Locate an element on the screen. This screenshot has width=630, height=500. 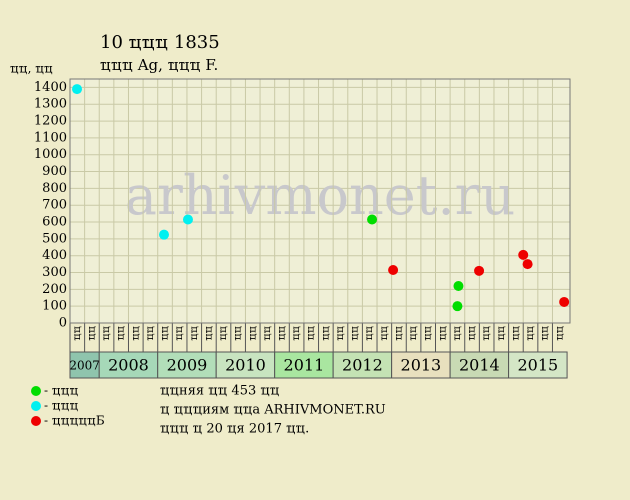
year-label: 2015 is located at coordinates (537, 365).